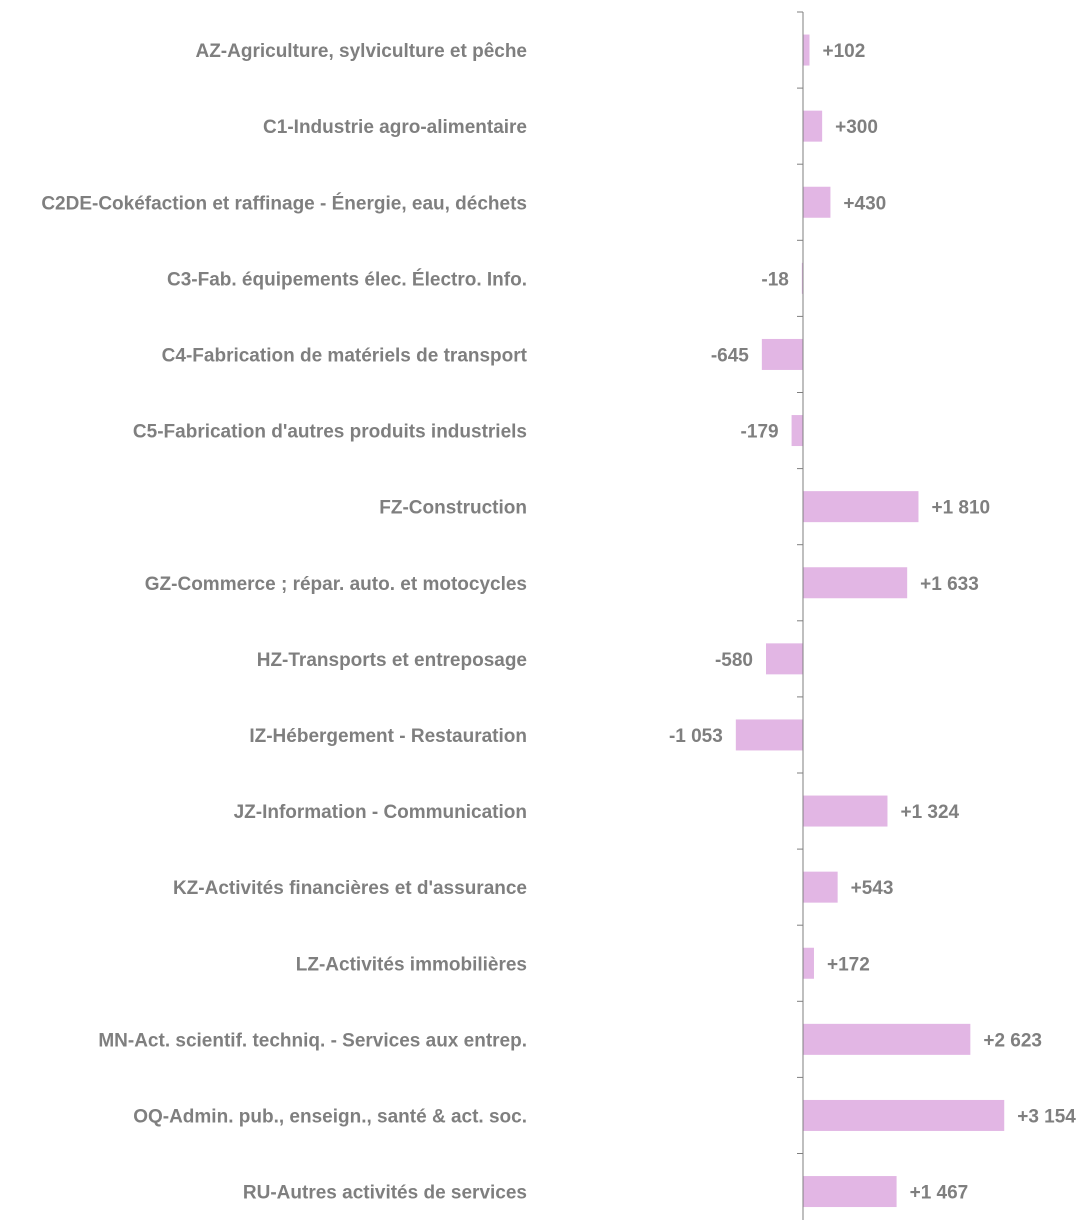  What do you see at coordinates (929, 812) in the screenshot?
I see `data-label: +1 324` at bounding box center [929, 812].